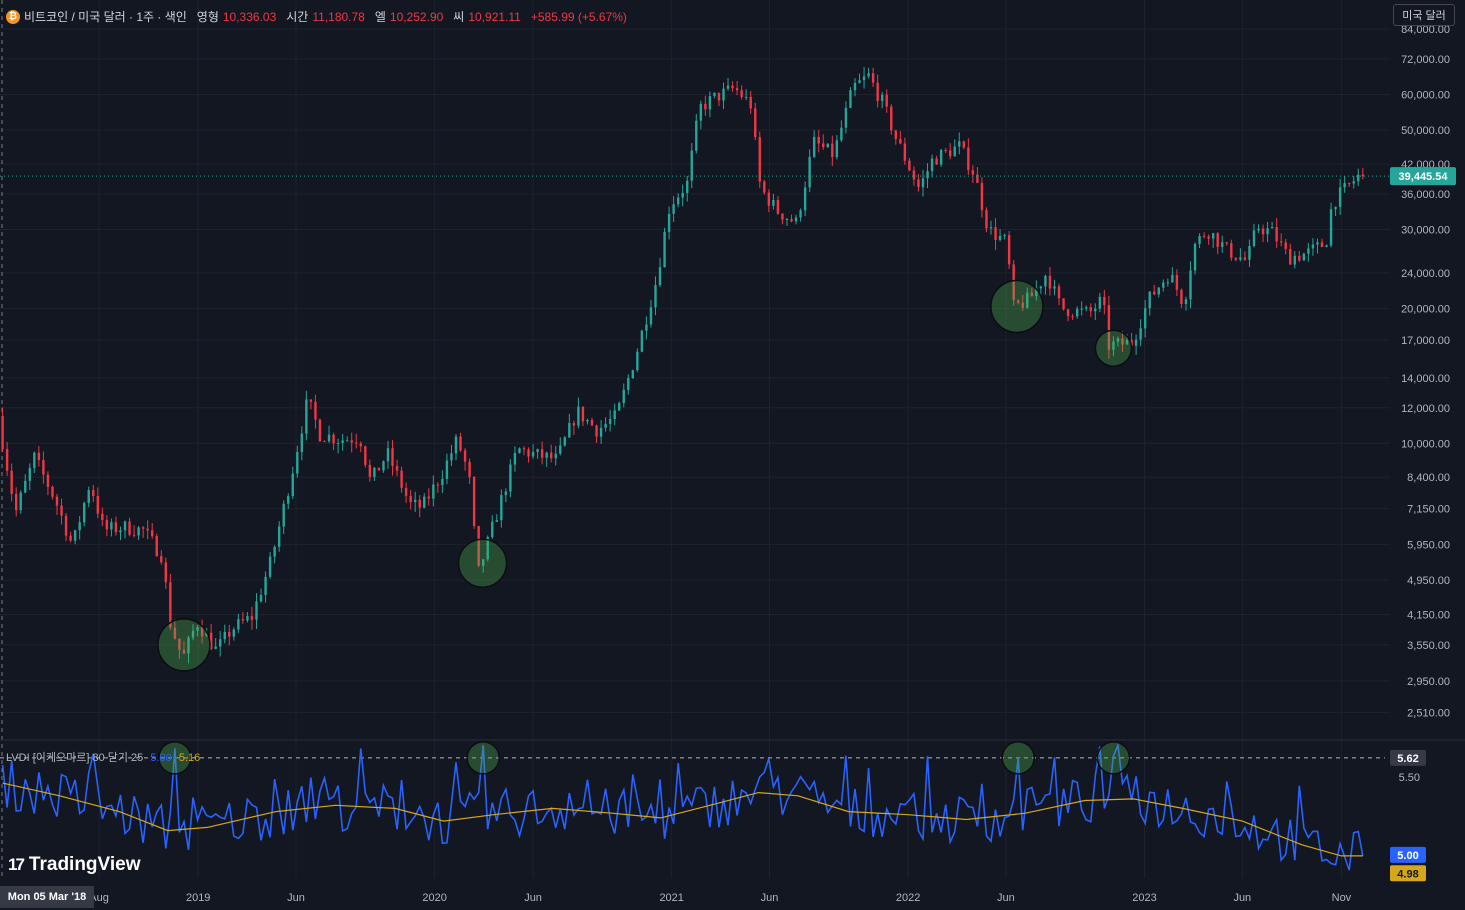 Image resolution: width=1465 pixels, height=910 pixels. Describe the element at coordinates (1424, 15) in the screenshot. I see `currency-button: 미국 달러` at that location.